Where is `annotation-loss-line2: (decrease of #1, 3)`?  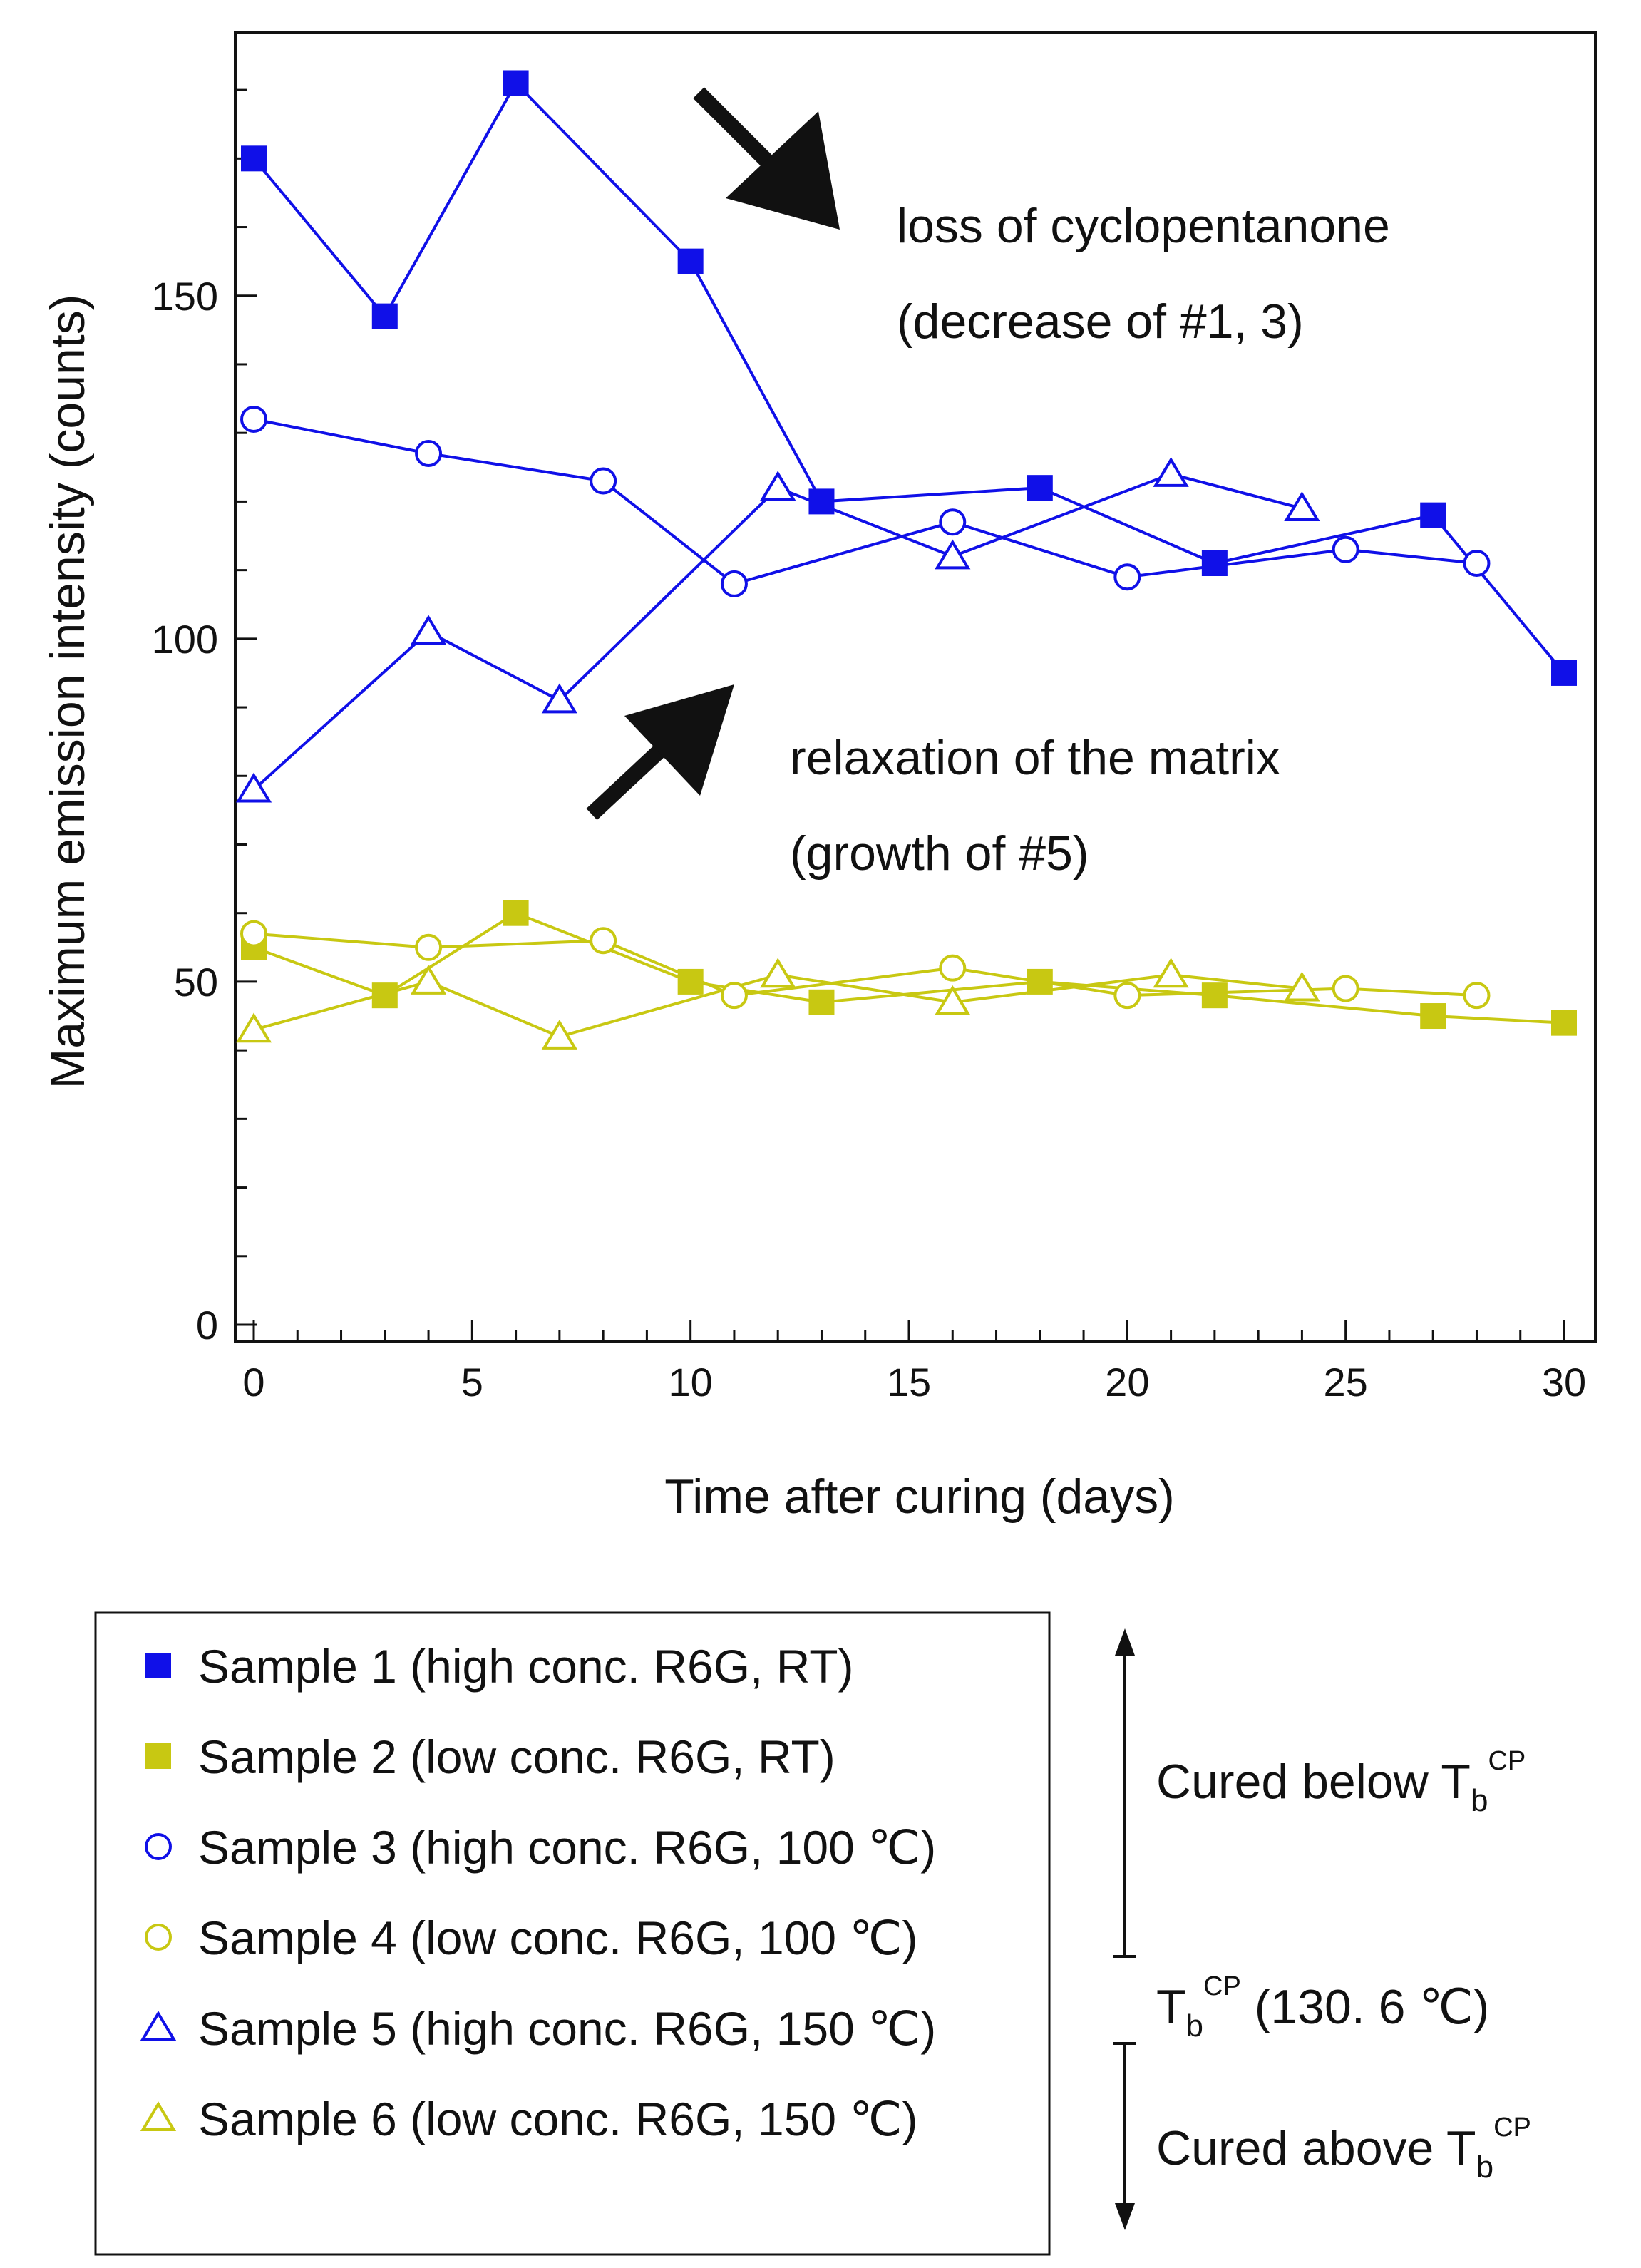 annotation-loss-line2: (decrease of #1, 3) is located at coordinates (1100, 321).